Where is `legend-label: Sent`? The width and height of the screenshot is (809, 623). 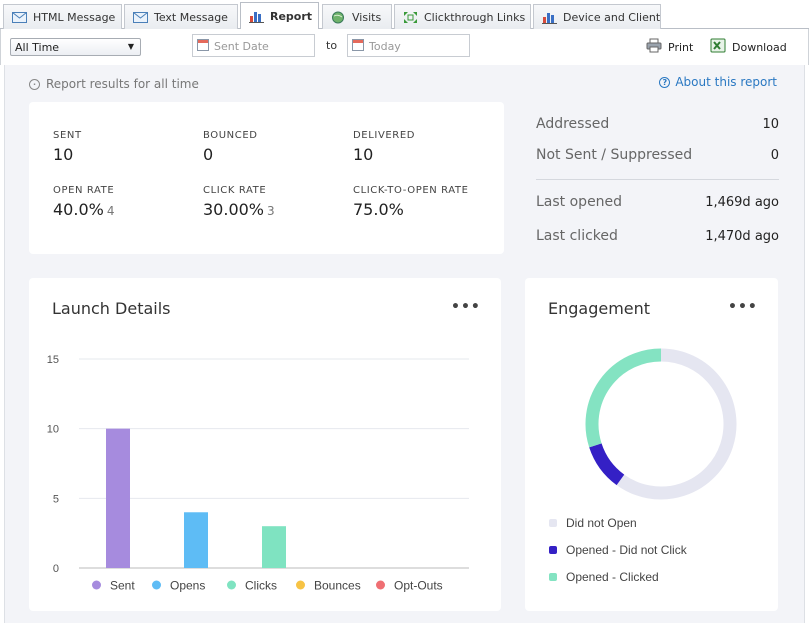 legend-label: Sent is located at coordinates (122, 586).